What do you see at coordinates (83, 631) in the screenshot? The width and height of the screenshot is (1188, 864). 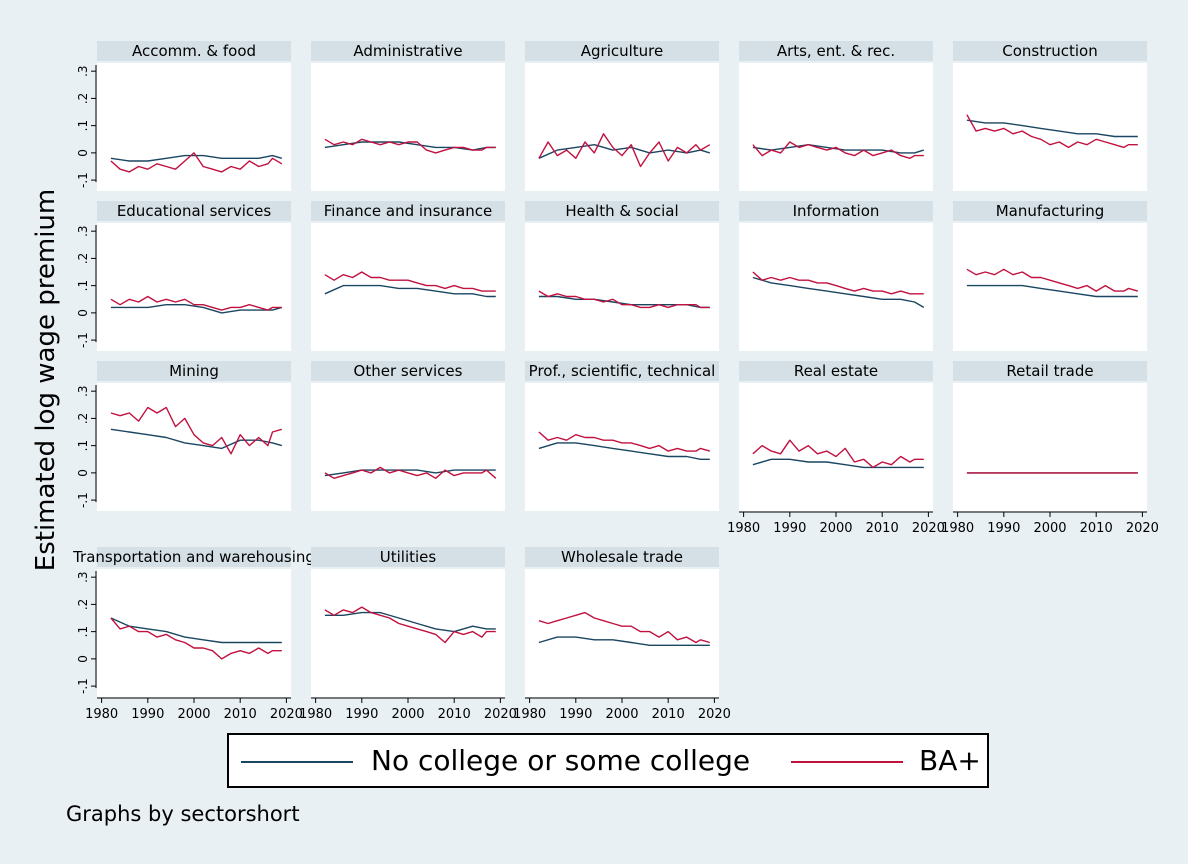 I see `y-tick-label: .1` at bounding box center [83, 631].